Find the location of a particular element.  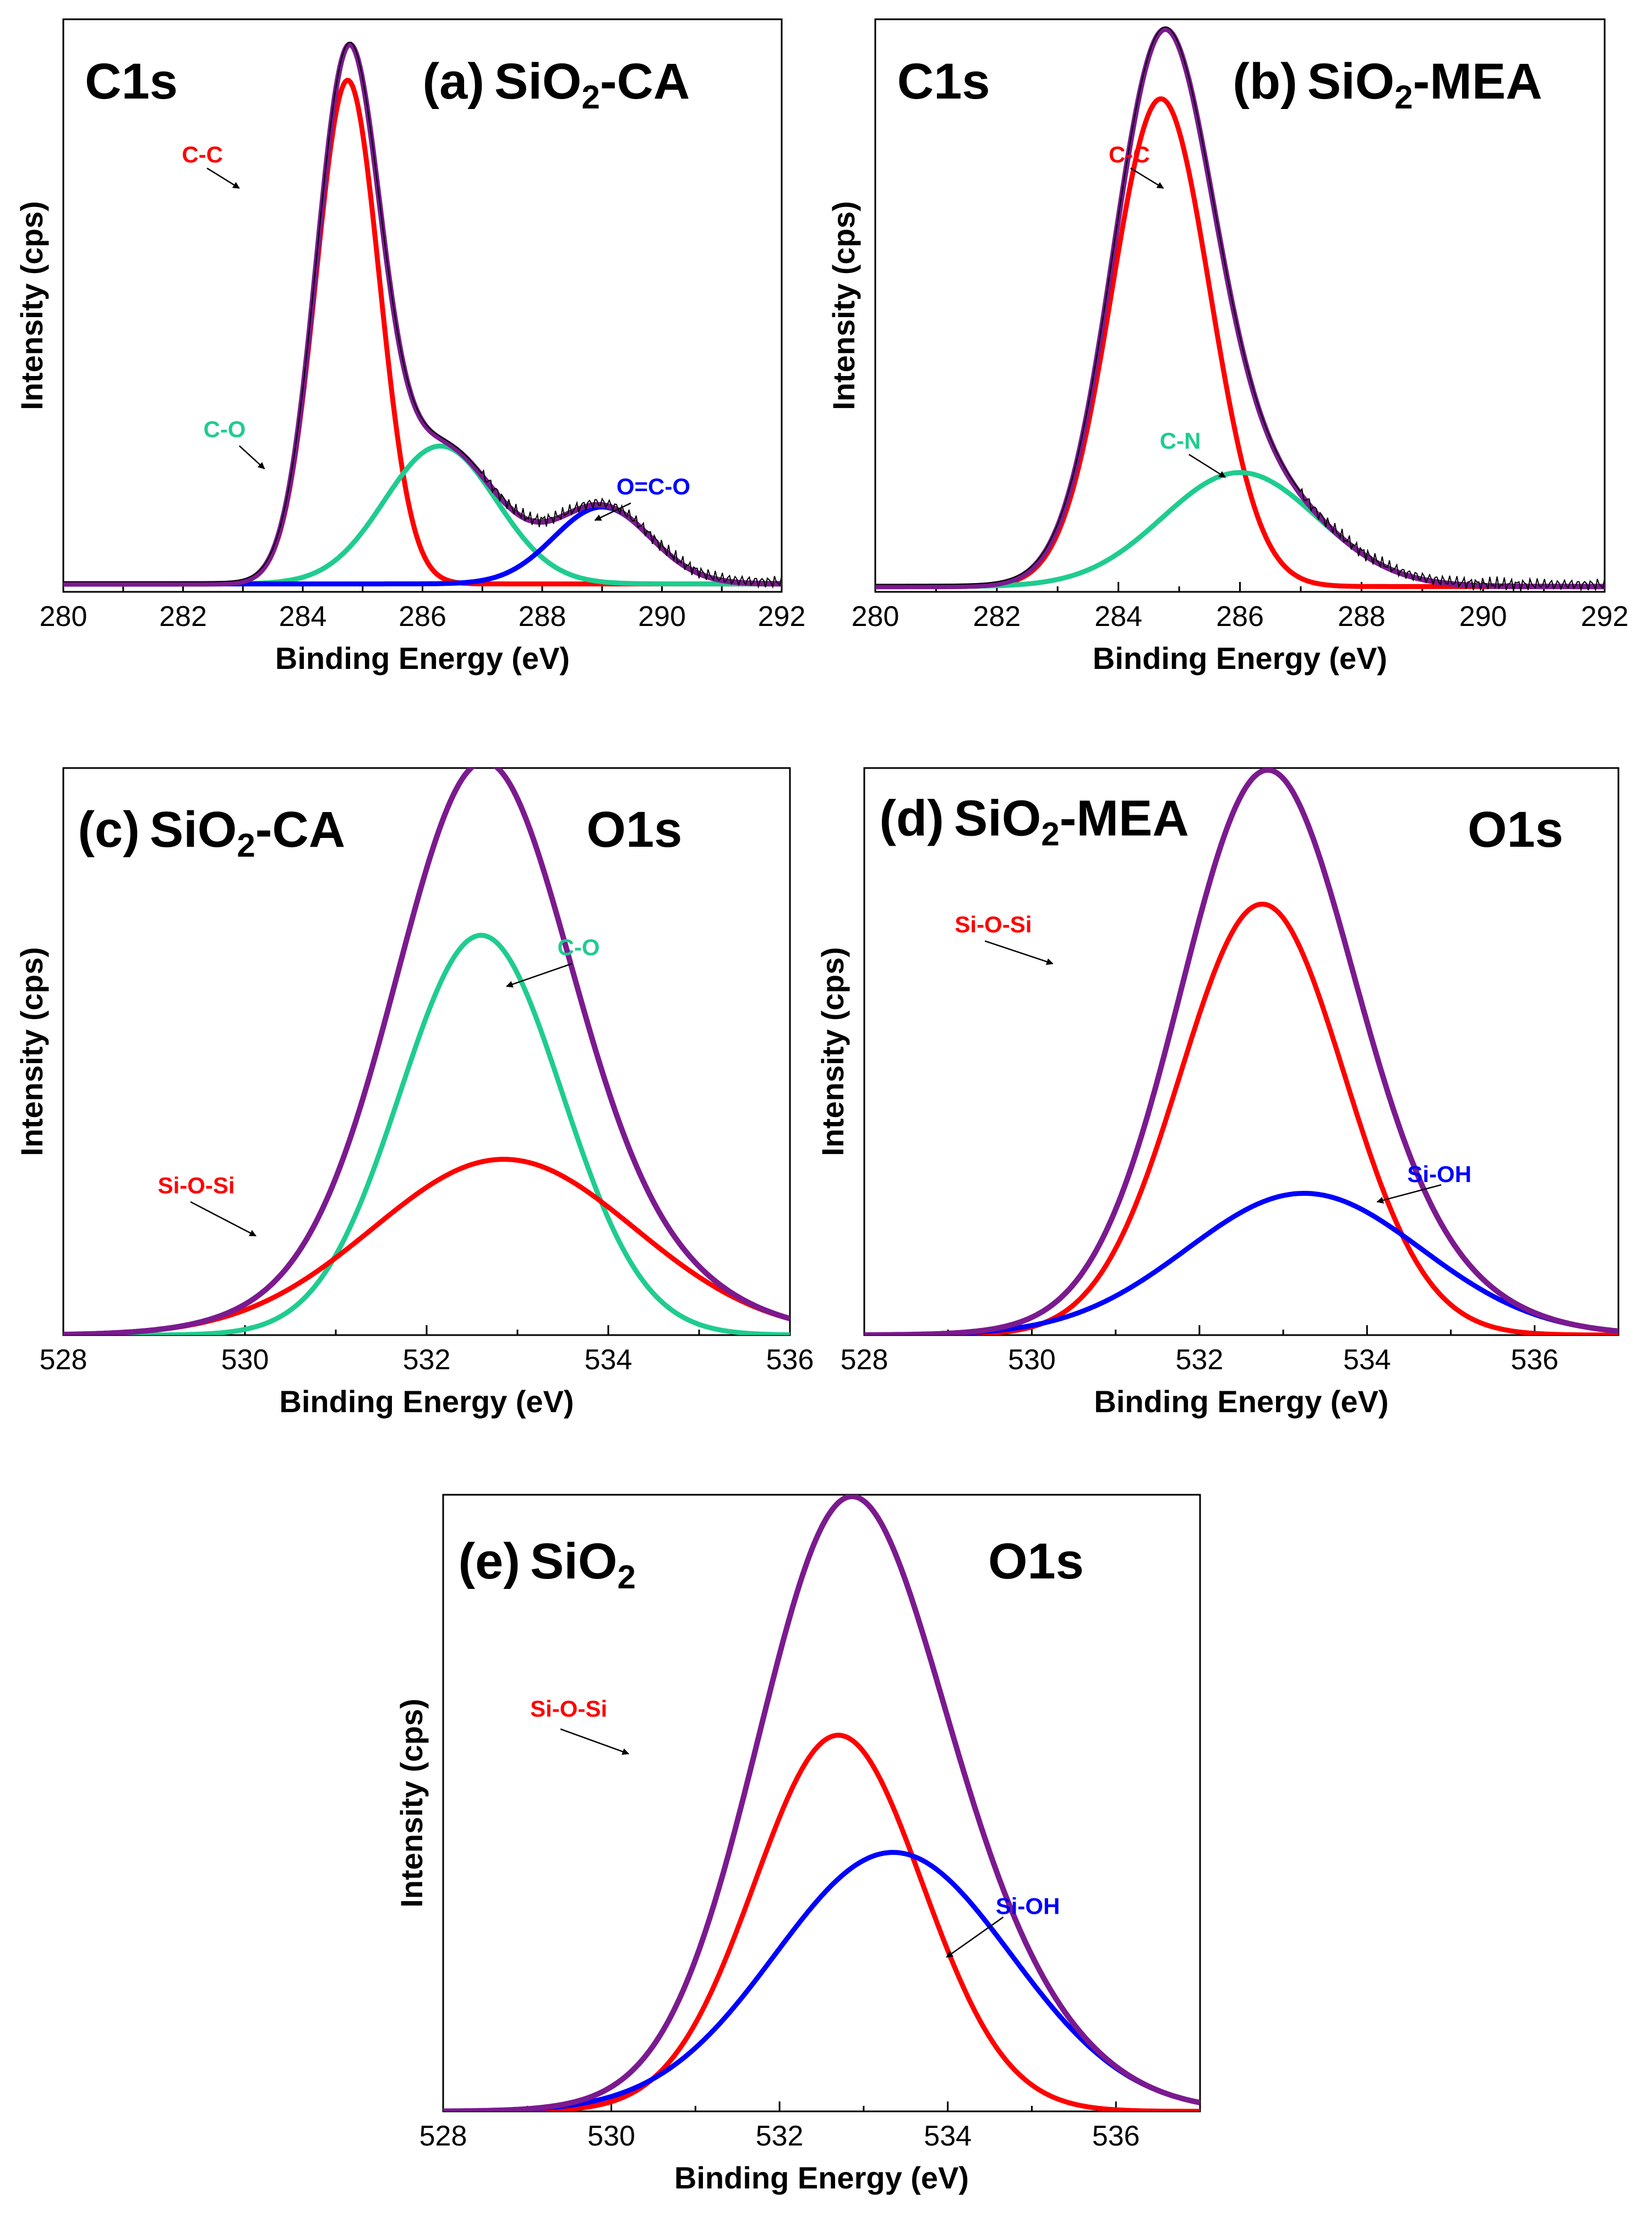

panel-title: (c) SiO2-CA is located at coordinates (211, 833).